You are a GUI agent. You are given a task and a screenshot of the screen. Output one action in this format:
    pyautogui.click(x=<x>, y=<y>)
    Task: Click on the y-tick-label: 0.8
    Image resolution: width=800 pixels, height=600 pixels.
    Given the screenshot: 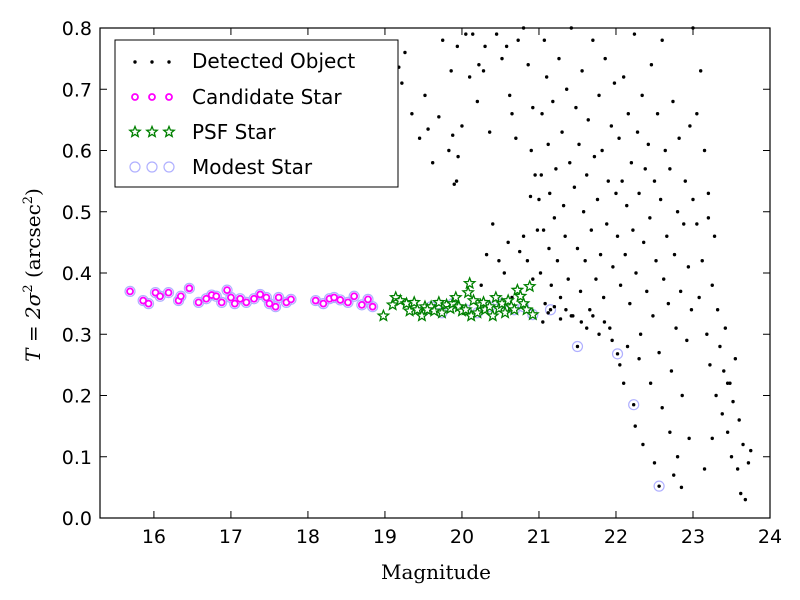 What is the action you would take?
    pyautogui.click(x=77, y=29)
    